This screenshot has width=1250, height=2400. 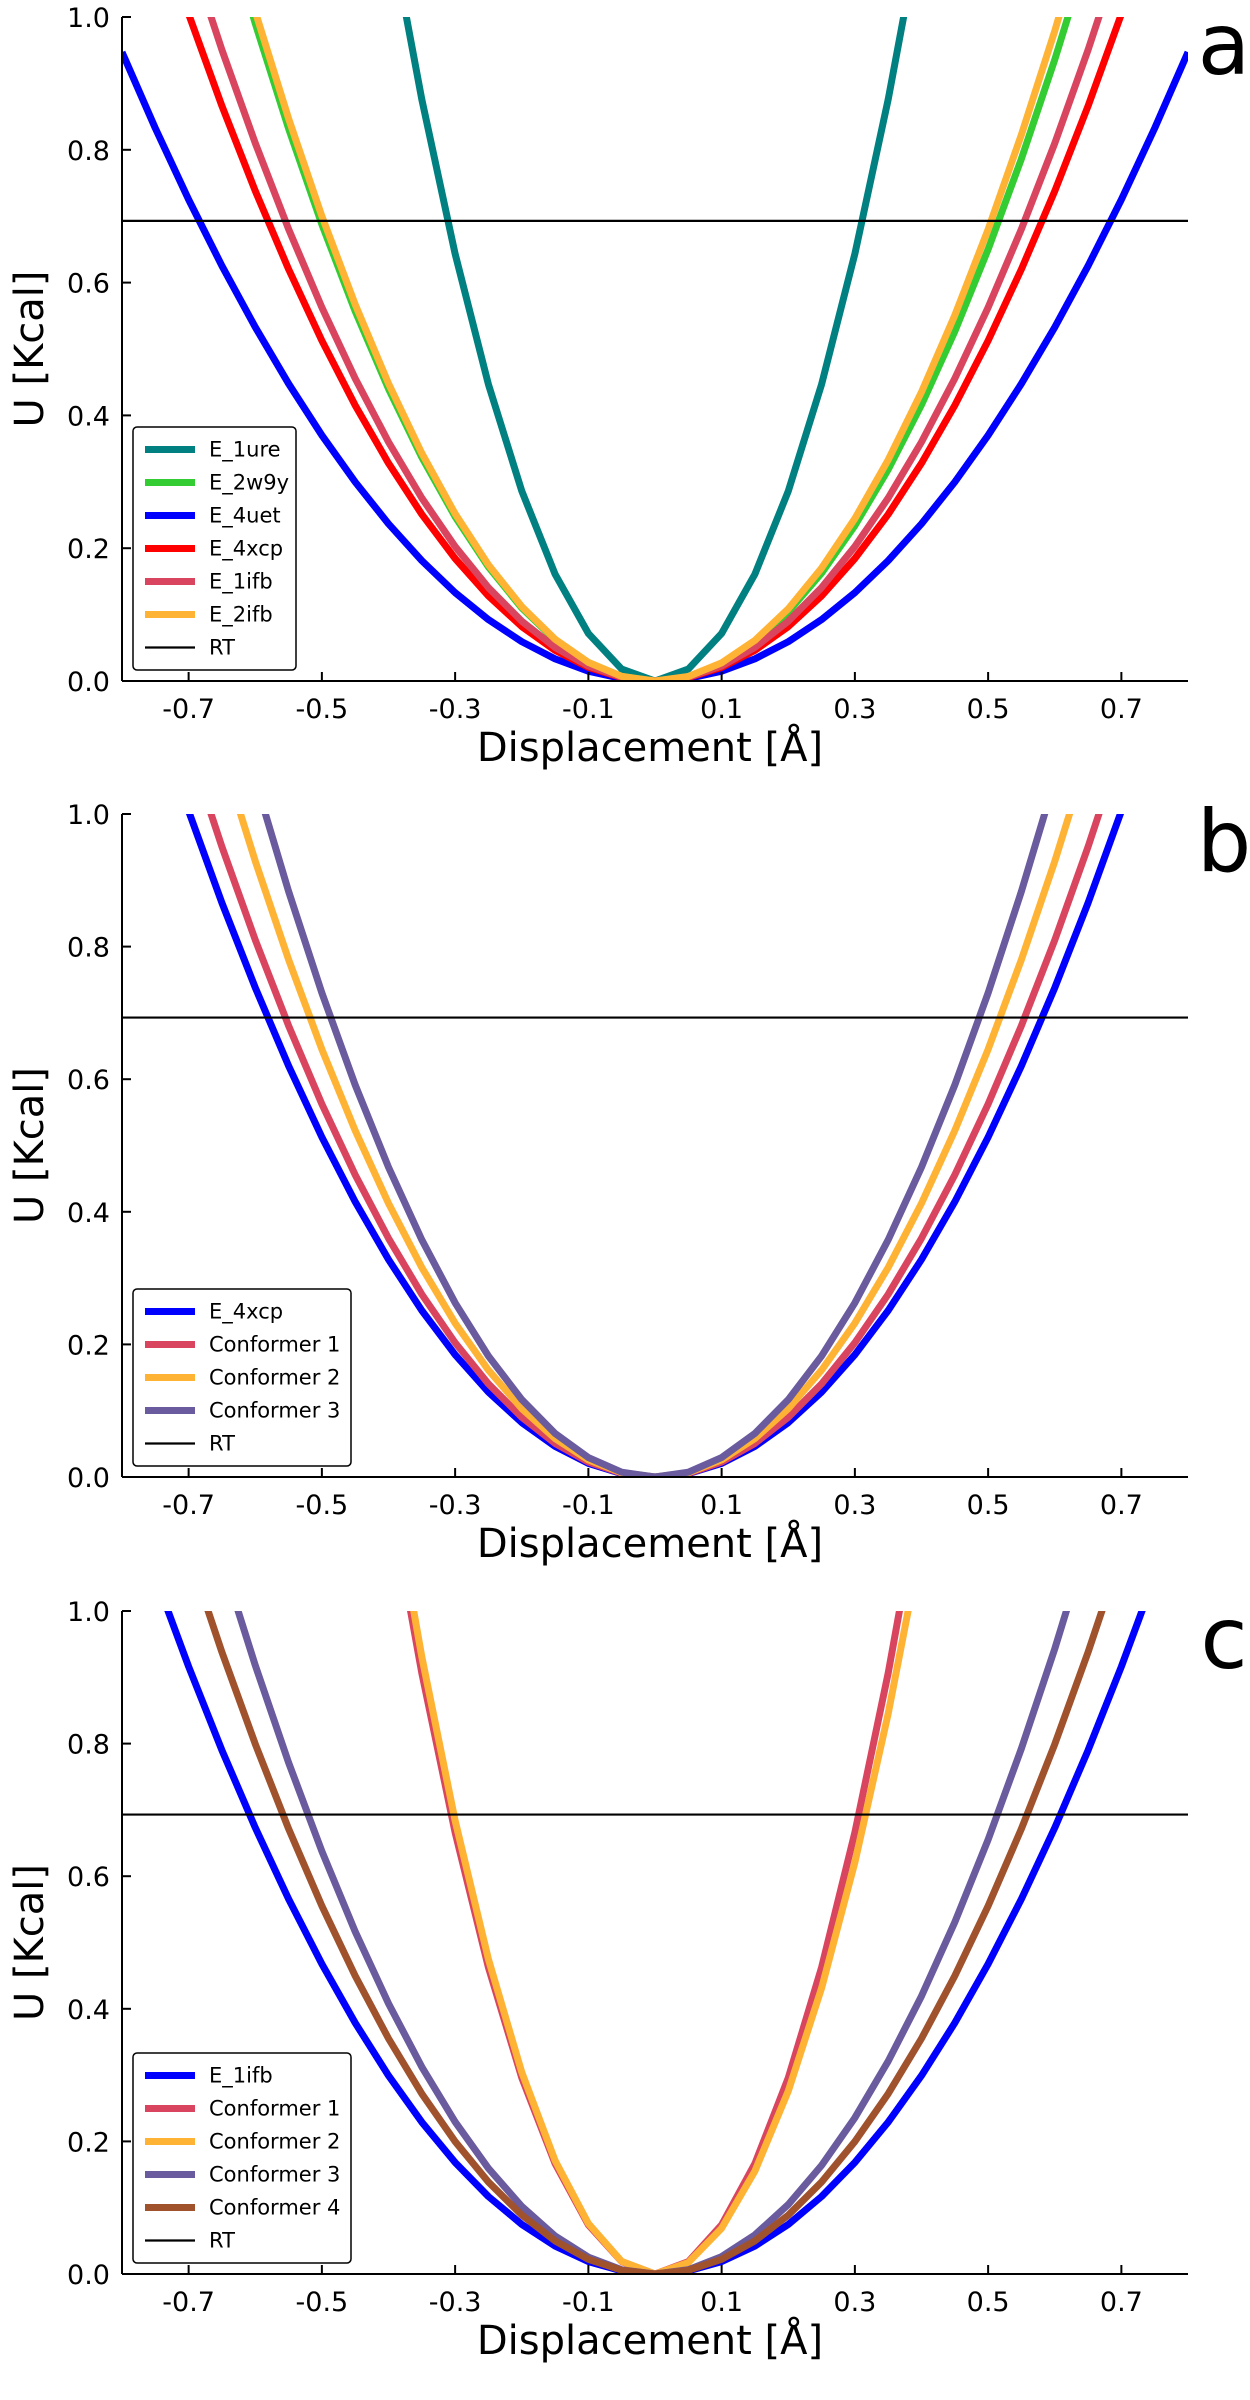 I want to click on legend-label: Conformer 4, so click(x=274, y=2208).